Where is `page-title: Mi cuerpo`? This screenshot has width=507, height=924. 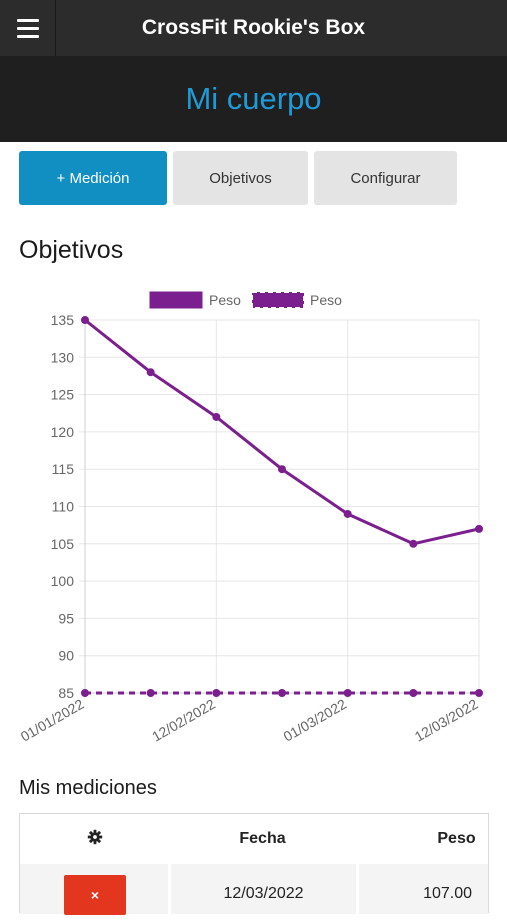 page-title: Mi cuerpo is located at coordinates (253, 98).